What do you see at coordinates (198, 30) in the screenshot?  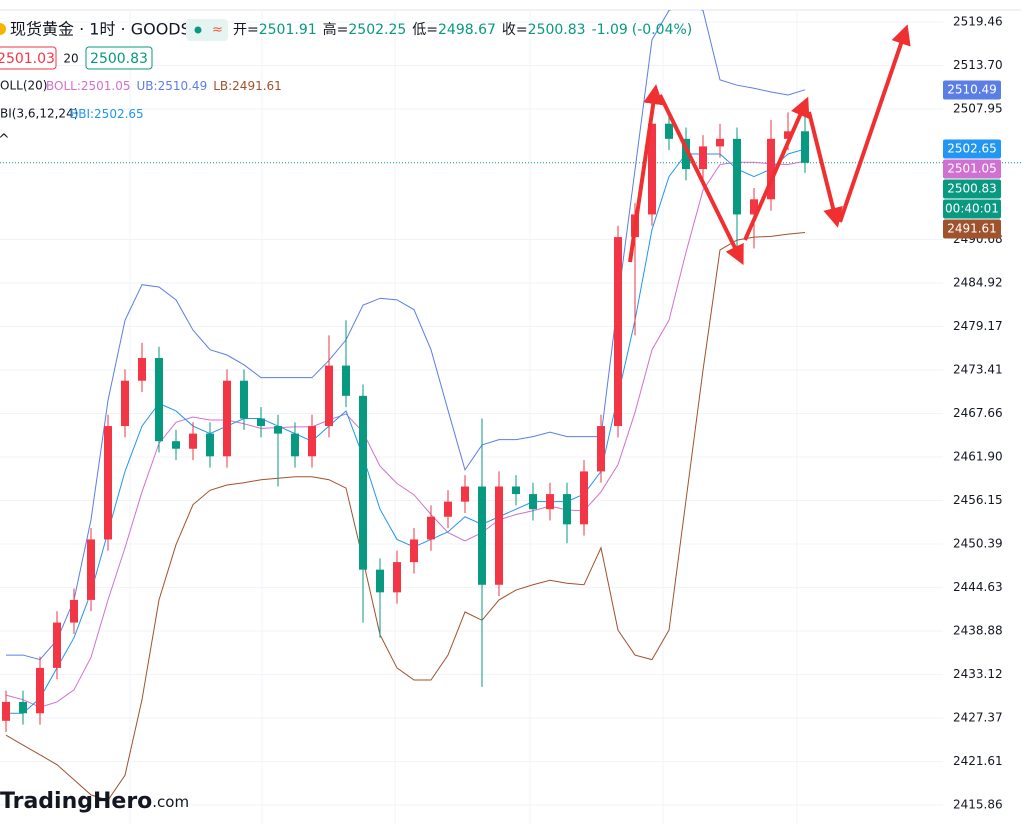 I see `status-dot` at bounding box center [198, 30].